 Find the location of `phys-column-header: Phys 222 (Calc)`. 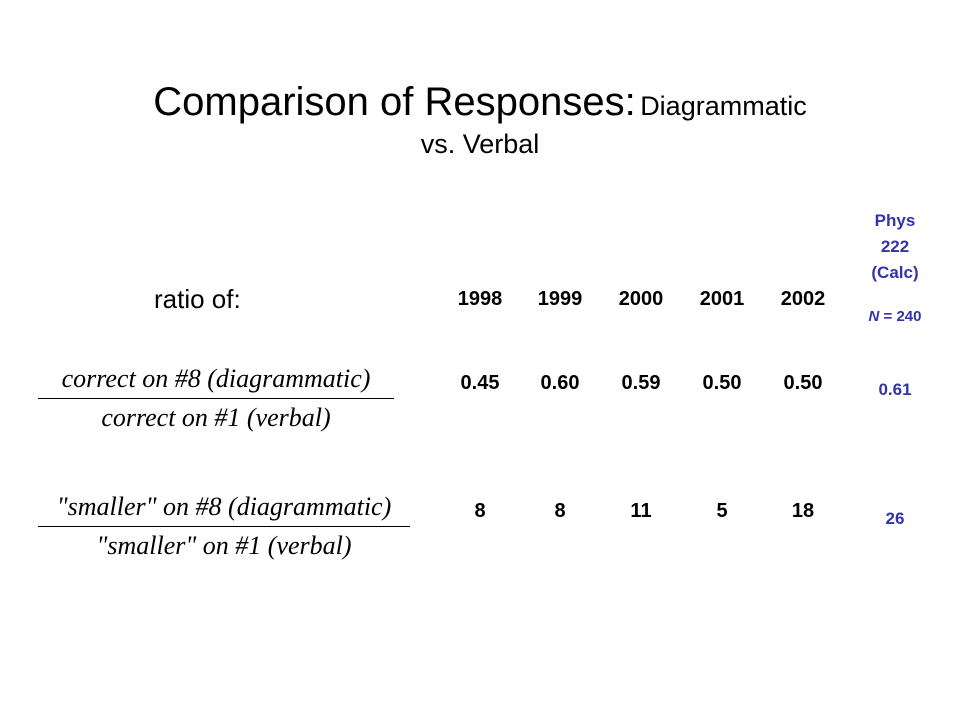

phys-column-header: Phys 222 (Calc) is located at coordinates (895, 247).